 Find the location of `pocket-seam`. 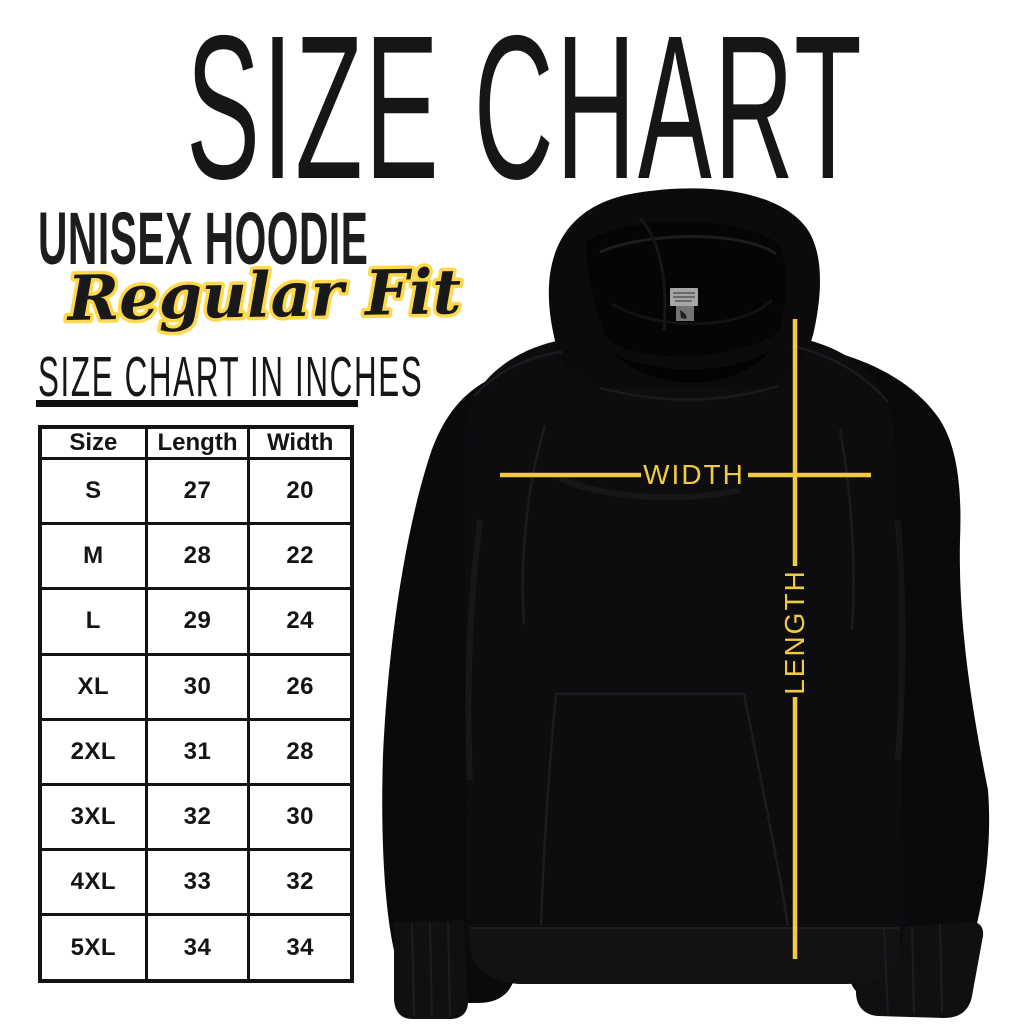

pocket-seam is located at coordinates (664, 809).